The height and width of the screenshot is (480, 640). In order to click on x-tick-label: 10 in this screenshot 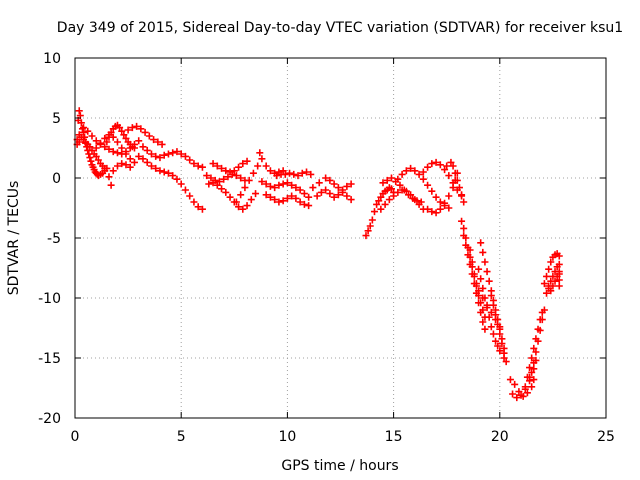, I will do `click(287, 437)`.